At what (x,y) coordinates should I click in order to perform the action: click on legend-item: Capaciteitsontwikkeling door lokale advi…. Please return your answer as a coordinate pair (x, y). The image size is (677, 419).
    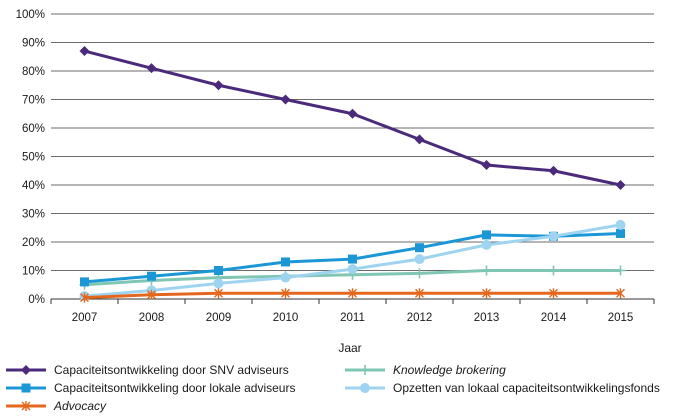
    Looking at the image, I should click on (150, 388).